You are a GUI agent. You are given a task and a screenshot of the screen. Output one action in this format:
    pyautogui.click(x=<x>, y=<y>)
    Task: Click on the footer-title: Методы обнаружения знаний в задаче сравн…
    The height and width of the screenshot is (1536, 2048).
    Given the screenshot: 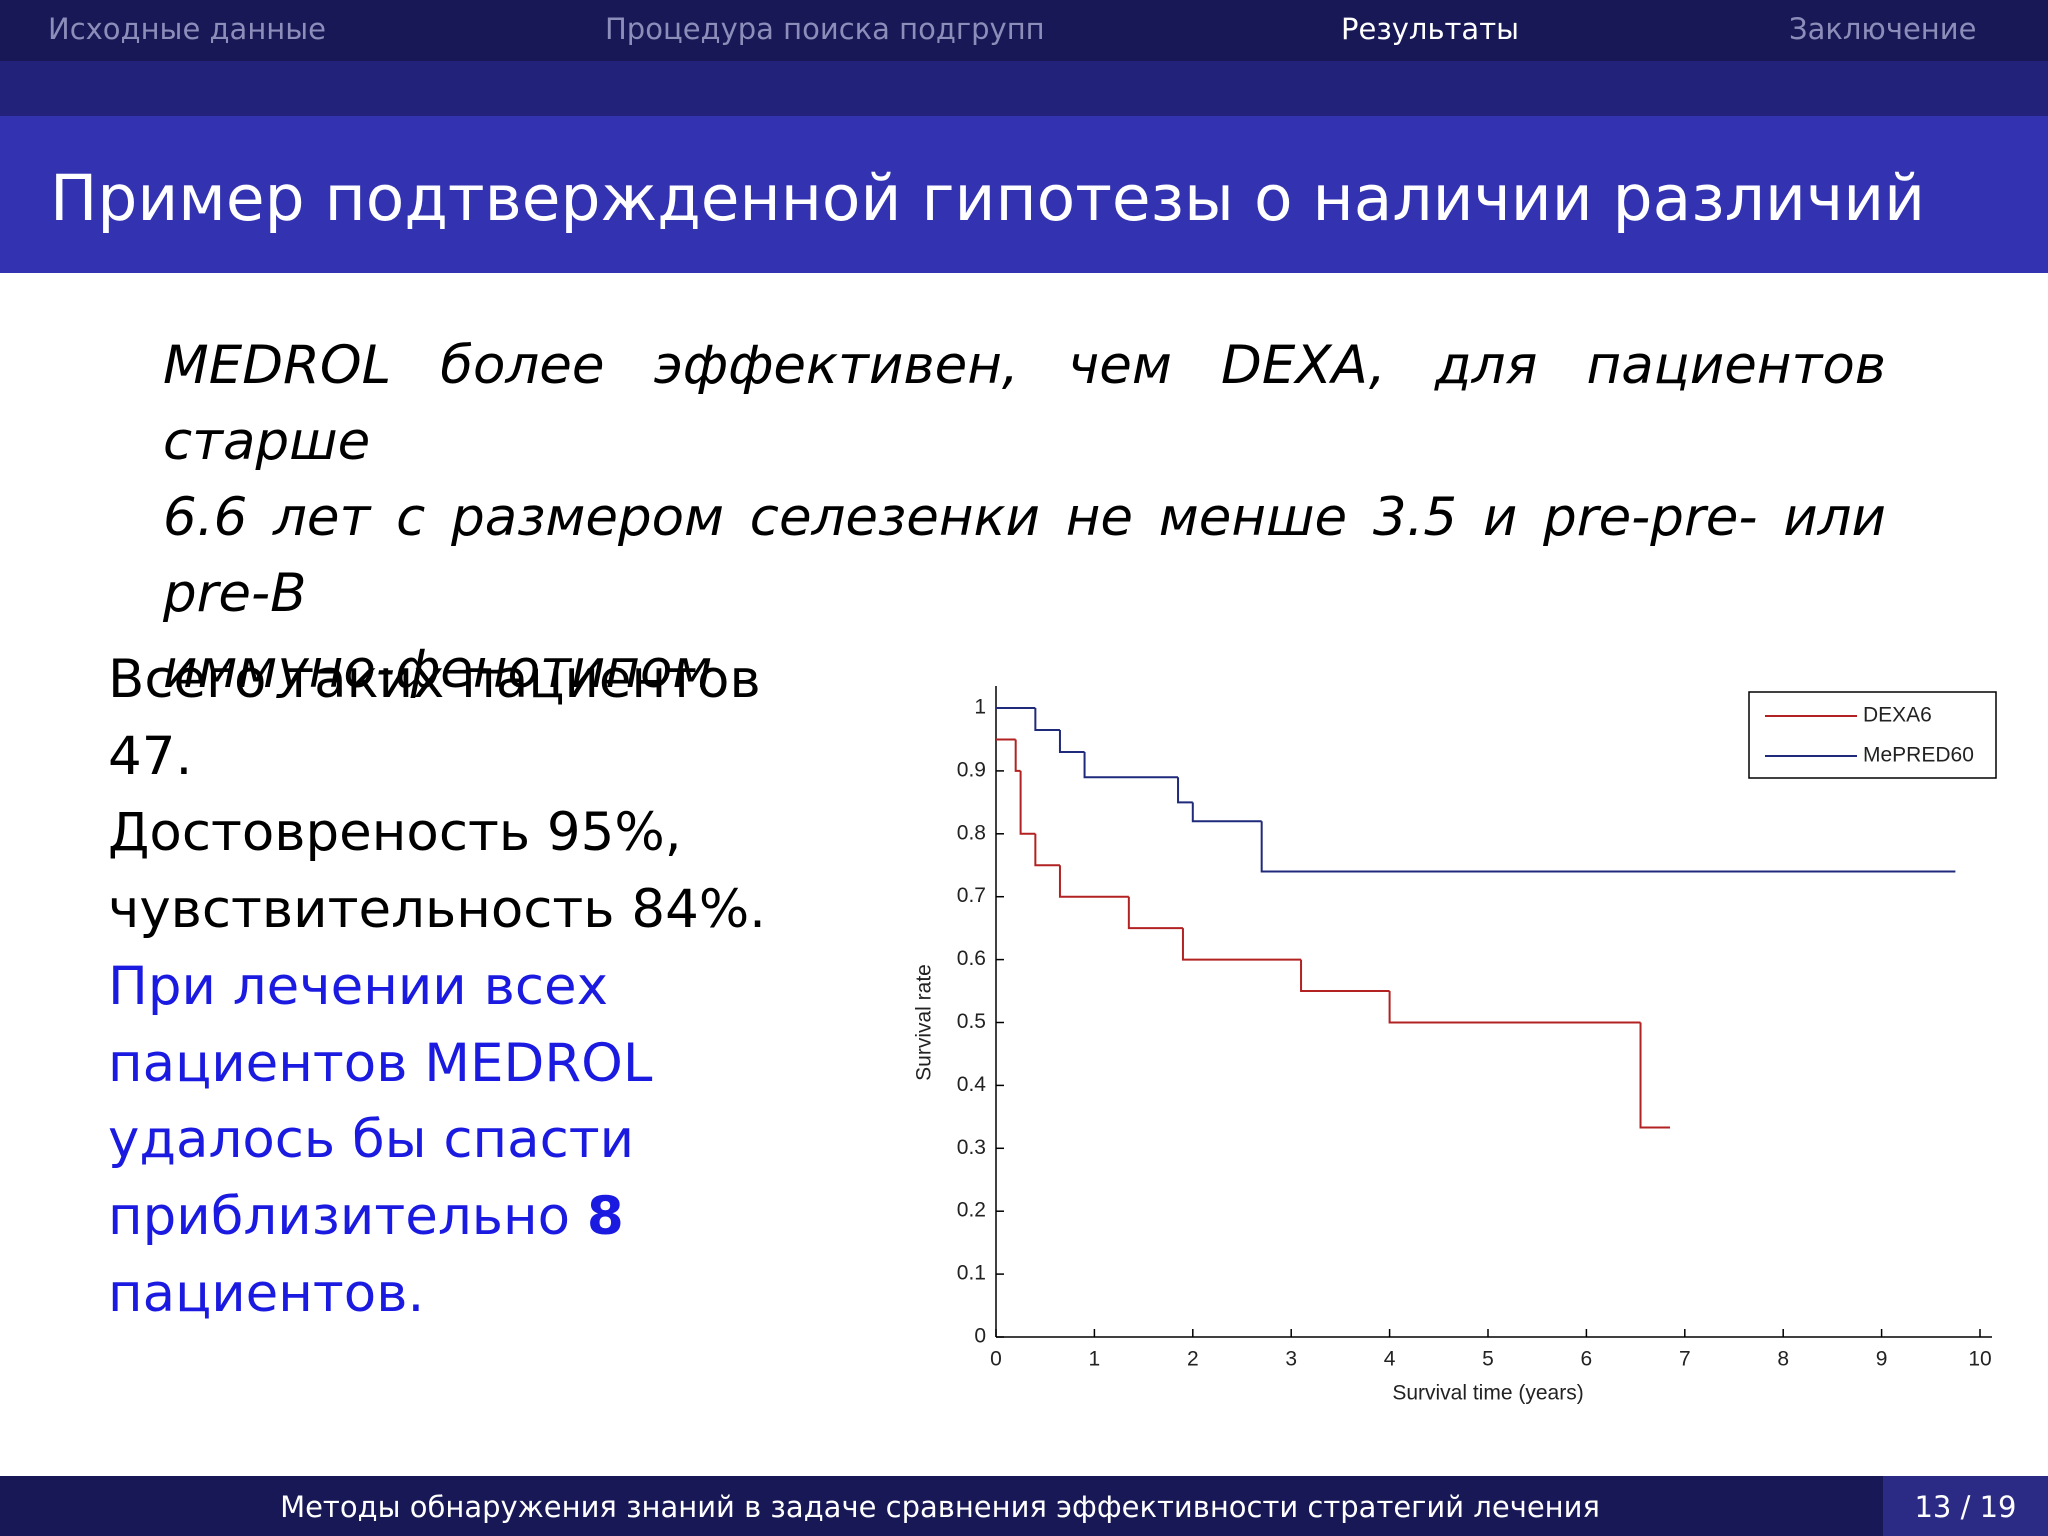 What is the action you would take?
    pyautogui.click(x=940, y=1507)
    